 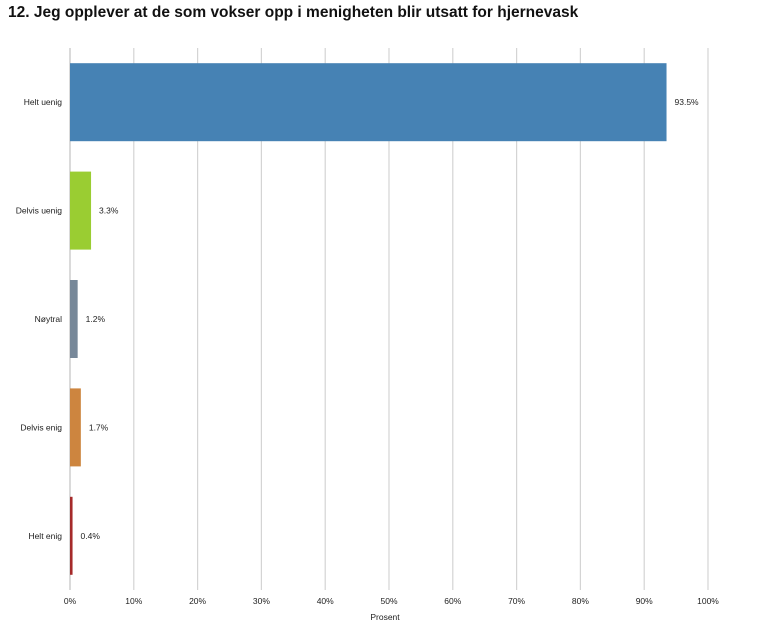 I want to click on data-label: 3.3%, so click(x=109, y=211).